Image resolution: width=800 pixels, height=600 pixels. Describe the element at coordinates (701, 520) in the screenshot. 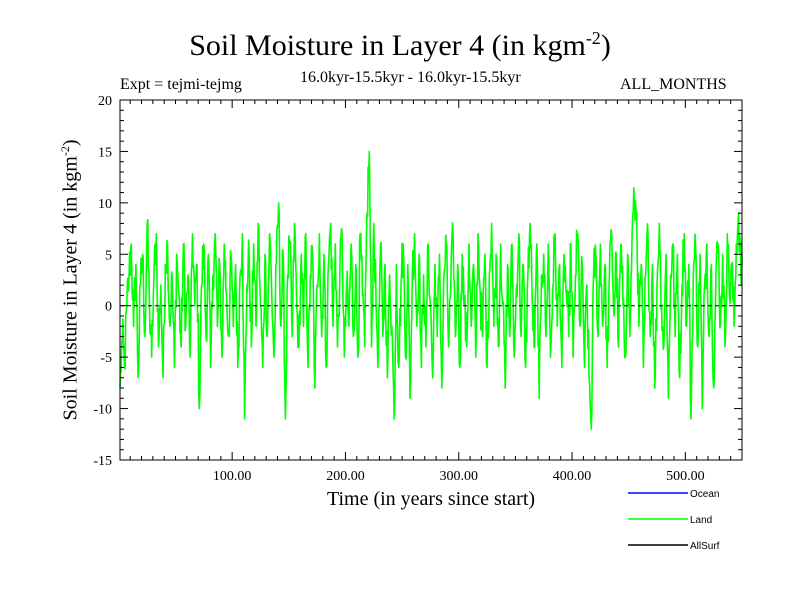

I see `legend-label: Land` at that location.